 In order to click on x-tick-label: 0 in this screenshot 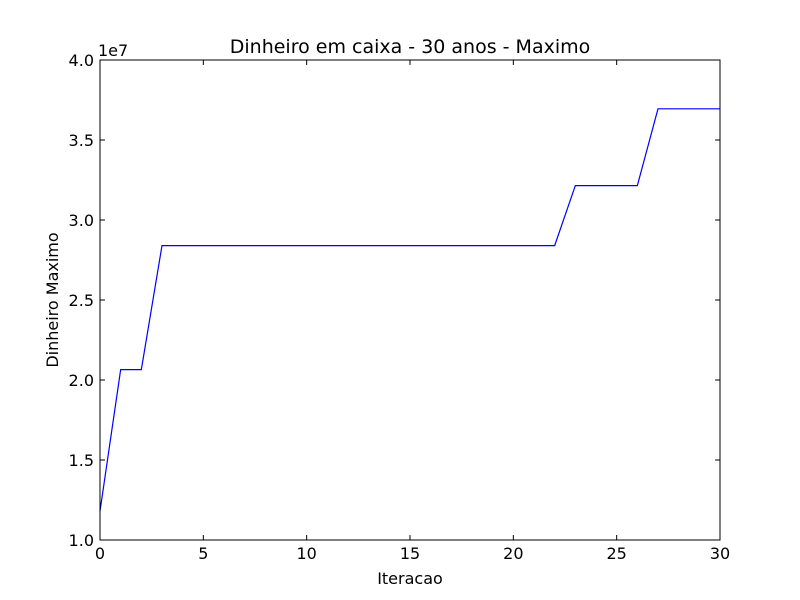, I will do `click(100, 553)`.